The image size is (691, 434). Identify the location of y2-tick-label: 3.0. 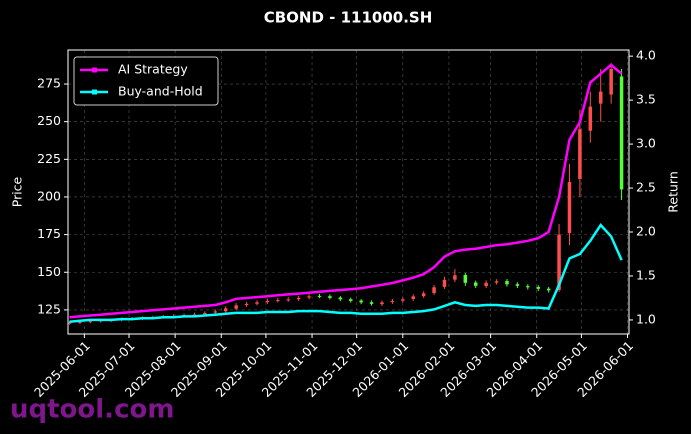
(646, 143).